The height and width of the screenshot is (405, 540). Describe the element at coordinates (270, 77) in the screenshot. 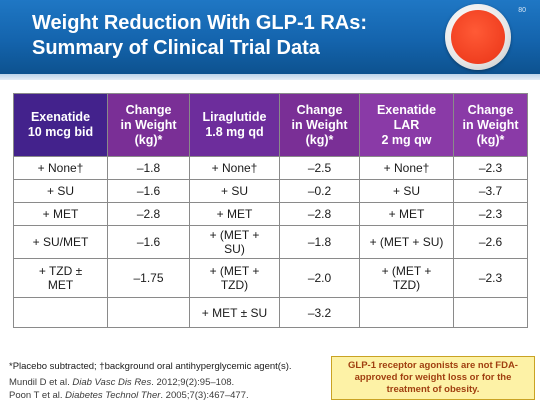

I see `header-divider` at that location.